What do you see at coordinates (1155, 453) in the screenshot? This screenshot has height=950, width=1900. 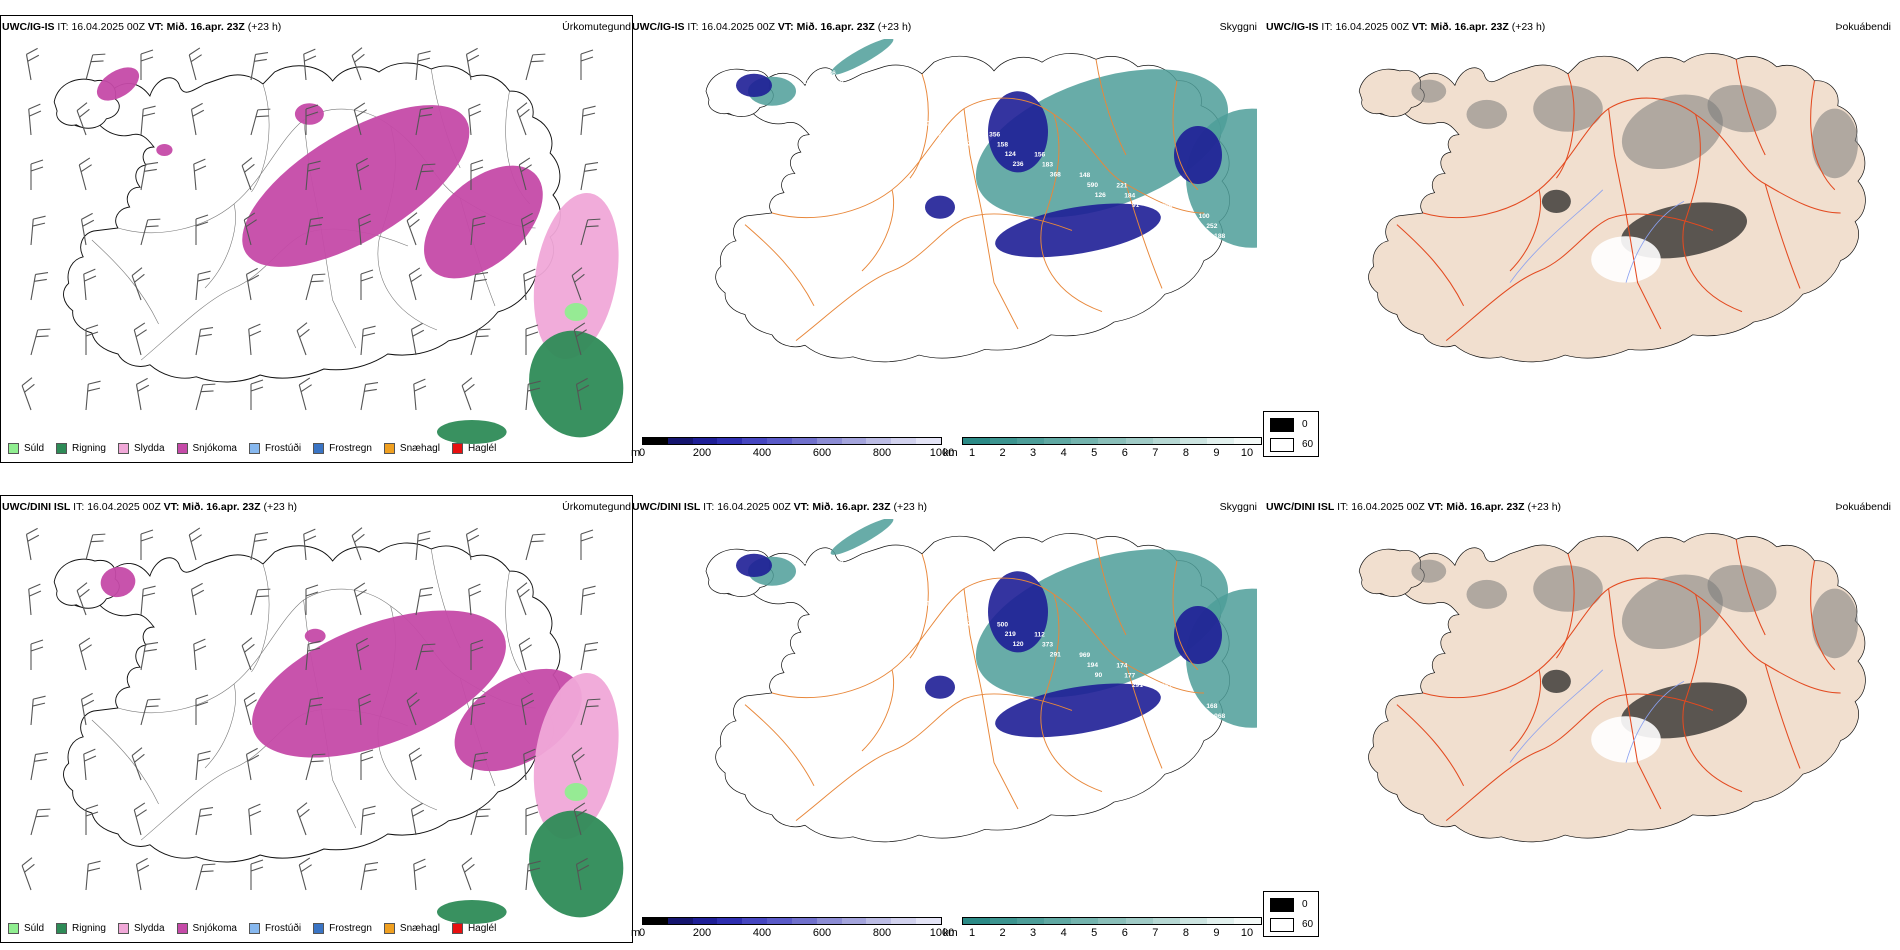 I see `tick-label: 7` at bounding box center [1155, 453].